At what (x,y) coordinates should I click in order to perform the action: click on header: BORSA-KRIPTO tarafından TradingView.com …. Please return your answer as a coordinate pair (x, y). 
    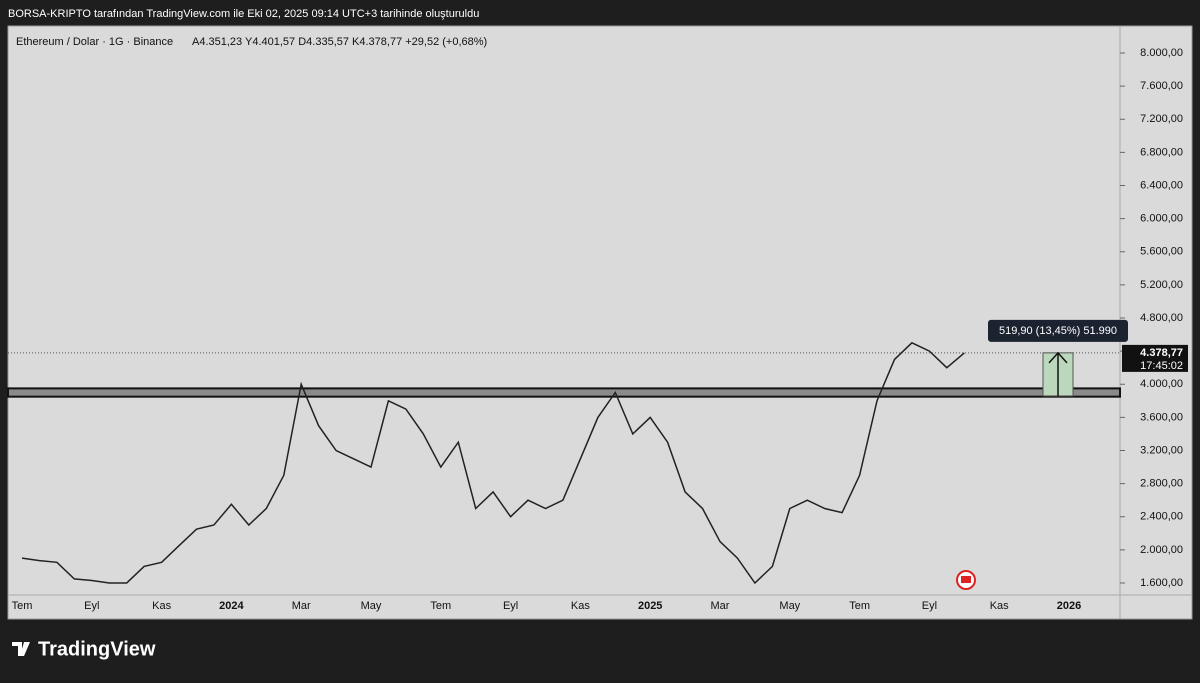
    Looking at the image, I should click on (243, 14).